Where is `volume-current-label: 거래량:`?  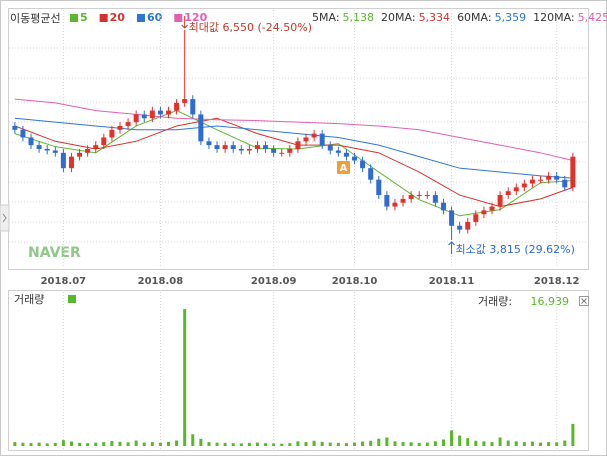
volume-current-label: 거래량: is located at coordinates (495, 301).